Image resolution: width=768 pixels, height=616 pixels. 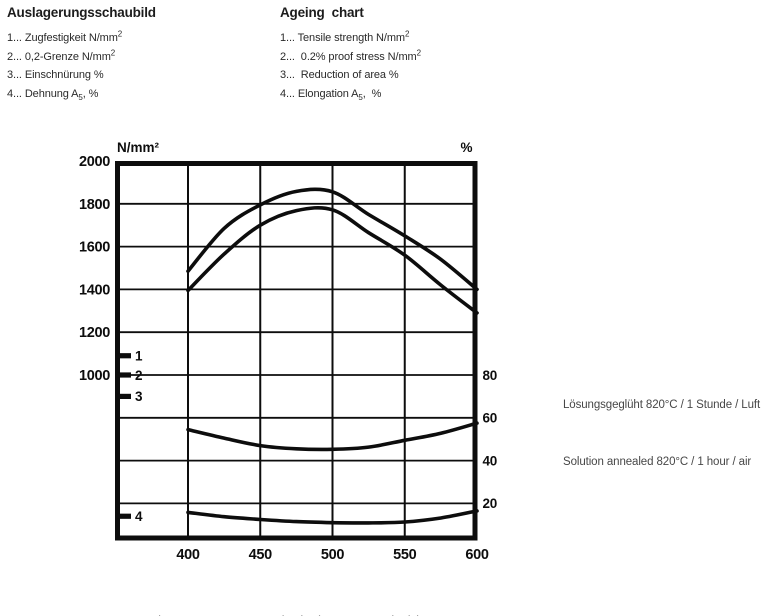 What do you see at coordinates (138, 147) in the screenshot?
I see `left-axis-title: N/mm²` at bounding box center [138, 147].